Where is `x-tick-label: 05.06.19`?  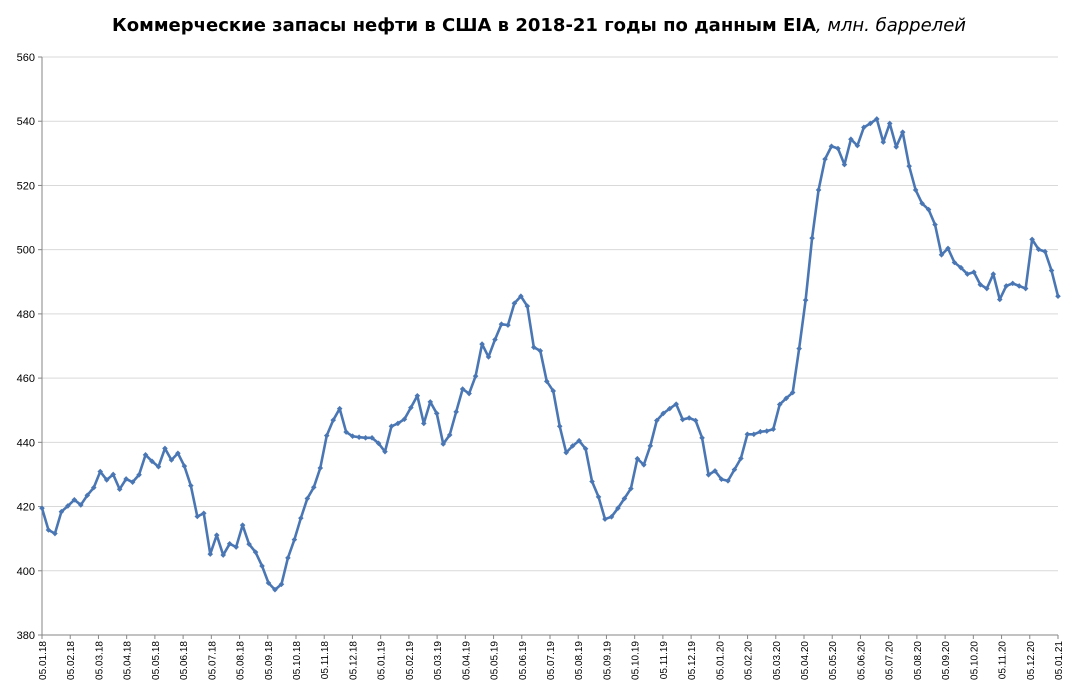 x-tick-label: 05.06.19 is located at coordinates (523, 660).